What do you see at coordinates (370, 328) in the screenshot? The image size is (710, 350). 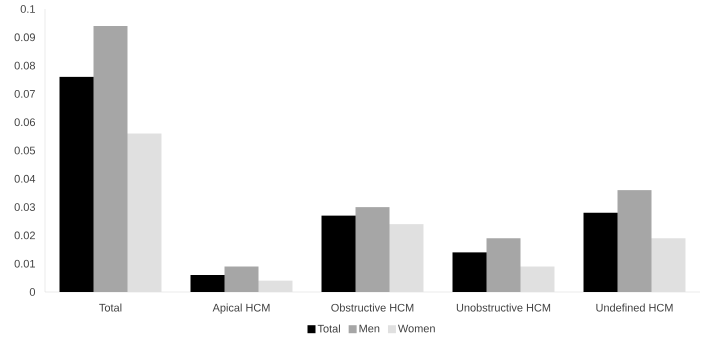 I see `legend-label: Men` at bounding box center [370, 328].